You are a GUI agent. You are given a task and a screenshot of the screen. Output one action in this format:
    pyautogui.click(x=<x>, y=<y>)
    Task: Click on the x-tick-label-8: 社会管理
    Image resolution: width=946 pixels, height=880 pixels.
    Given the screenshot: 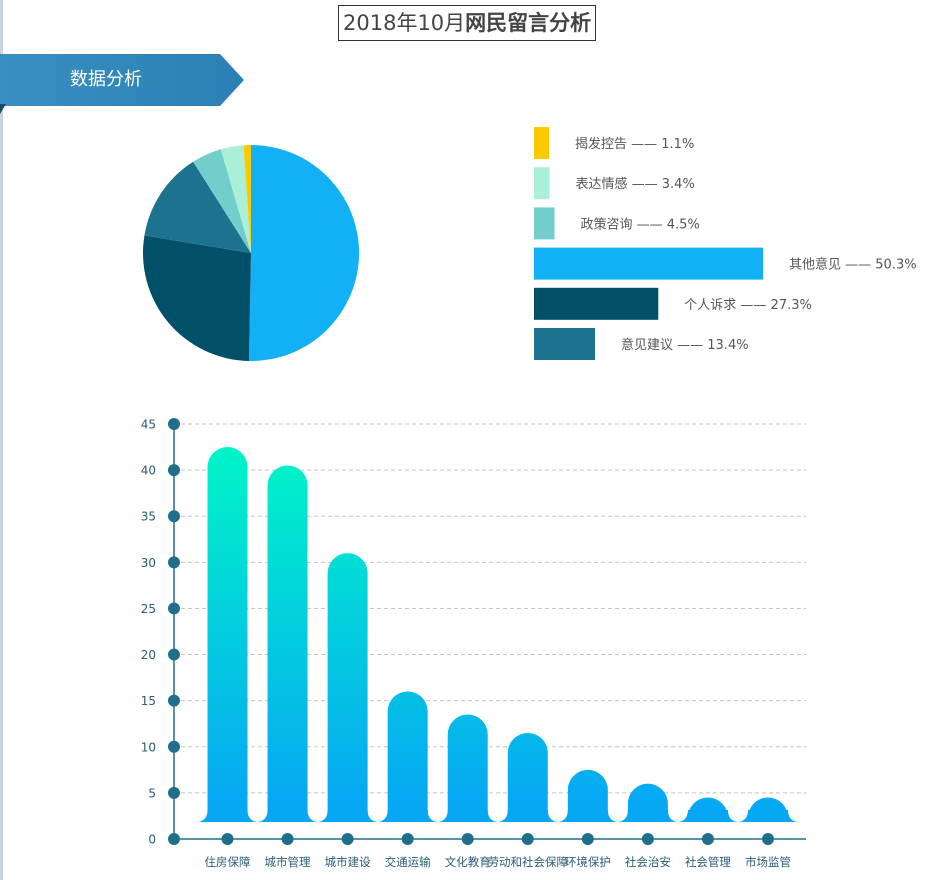 What is the action you would take?
    pyautogui.click(x=708, y=862)
    